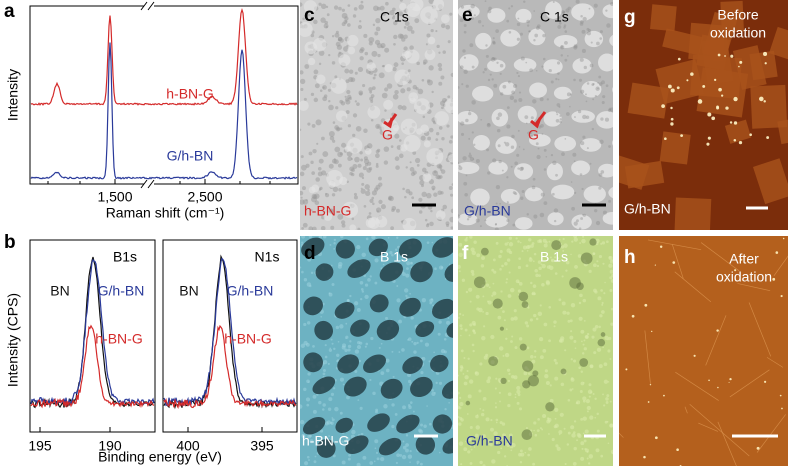  I want to click on panel-label: e, so click(467, 15).